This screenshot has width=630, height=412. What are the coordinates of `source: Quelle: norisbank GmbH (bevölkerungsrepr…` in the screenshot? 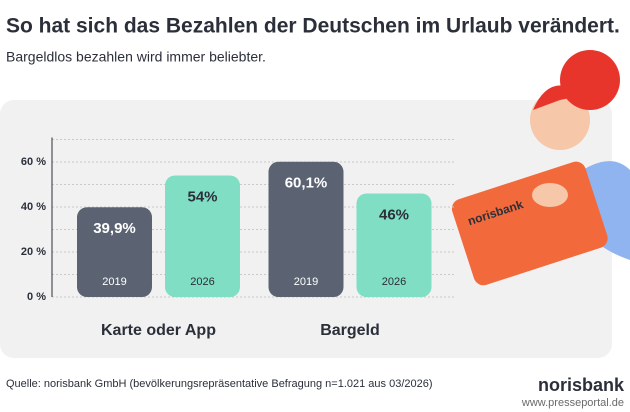 It's located at (219, 384).